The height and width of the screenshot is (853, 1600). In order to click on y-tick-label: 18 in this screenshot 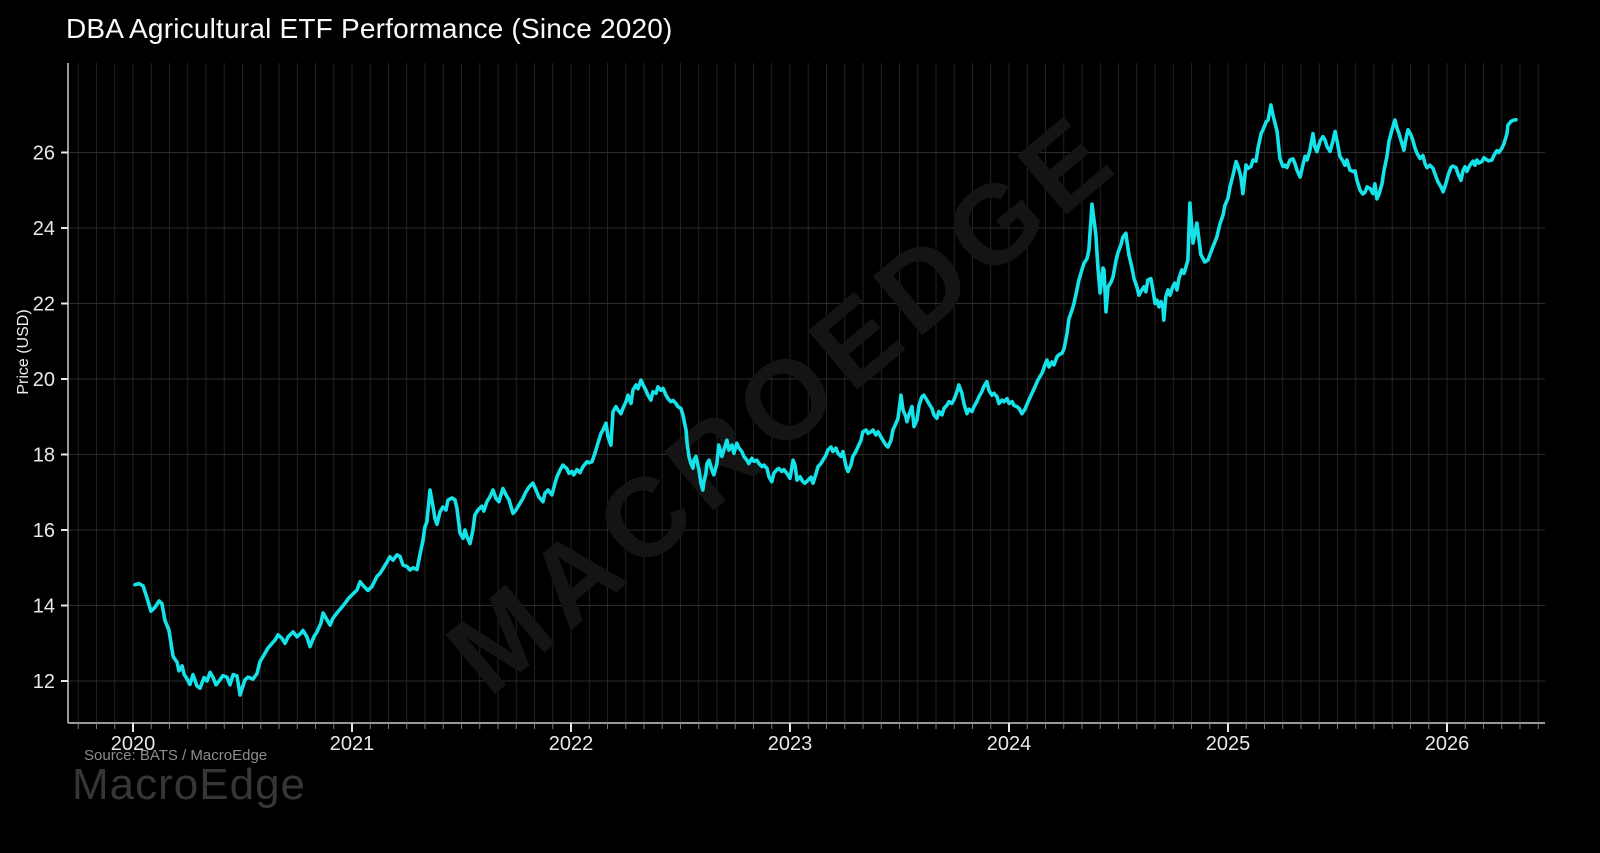, I will do `click(44, 456)`.